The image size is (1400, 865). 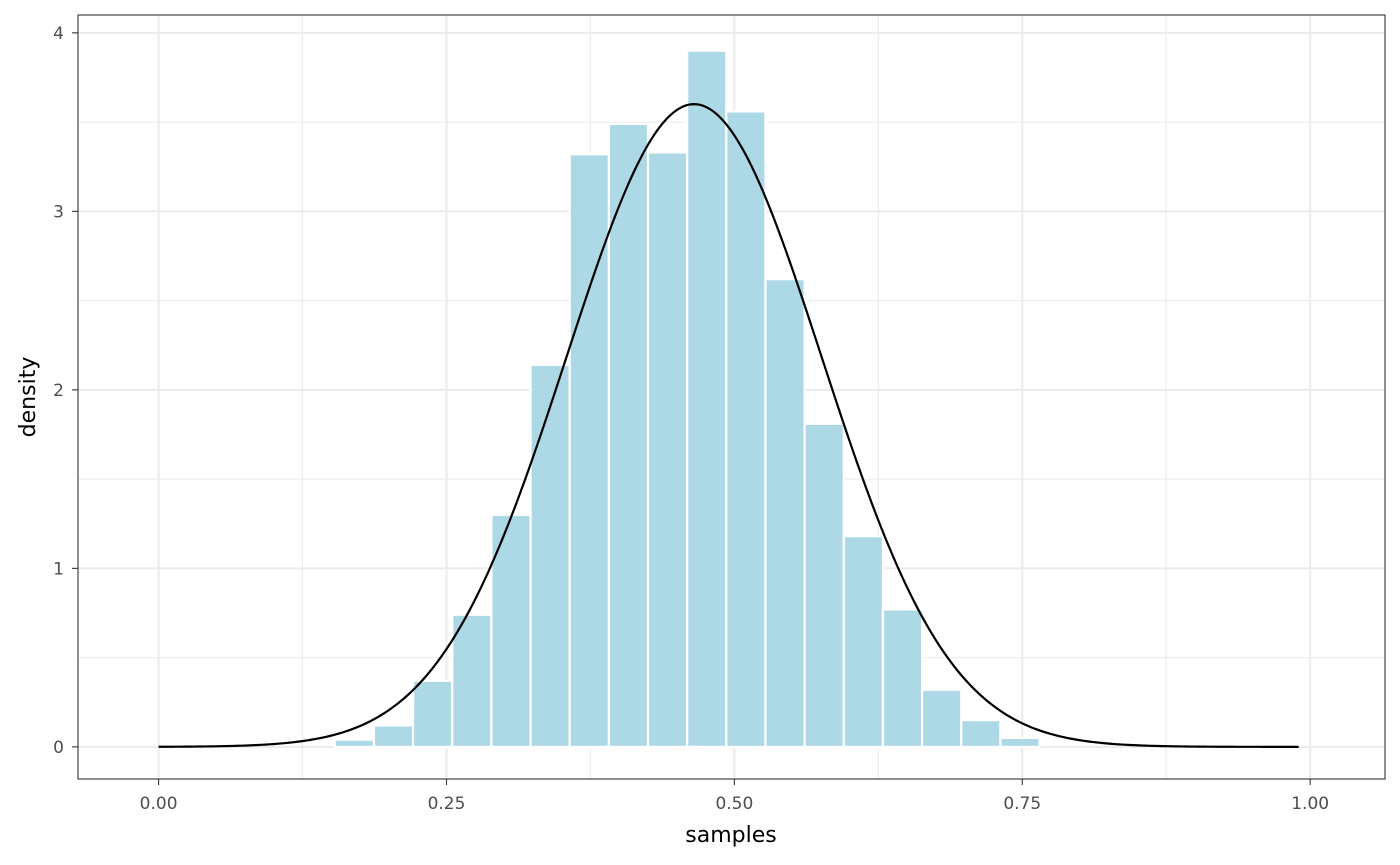 What do you see at coordinates (58, 748) in the screenshot?
I see `y-tick-label: 0` at bounding box center [58, 748].